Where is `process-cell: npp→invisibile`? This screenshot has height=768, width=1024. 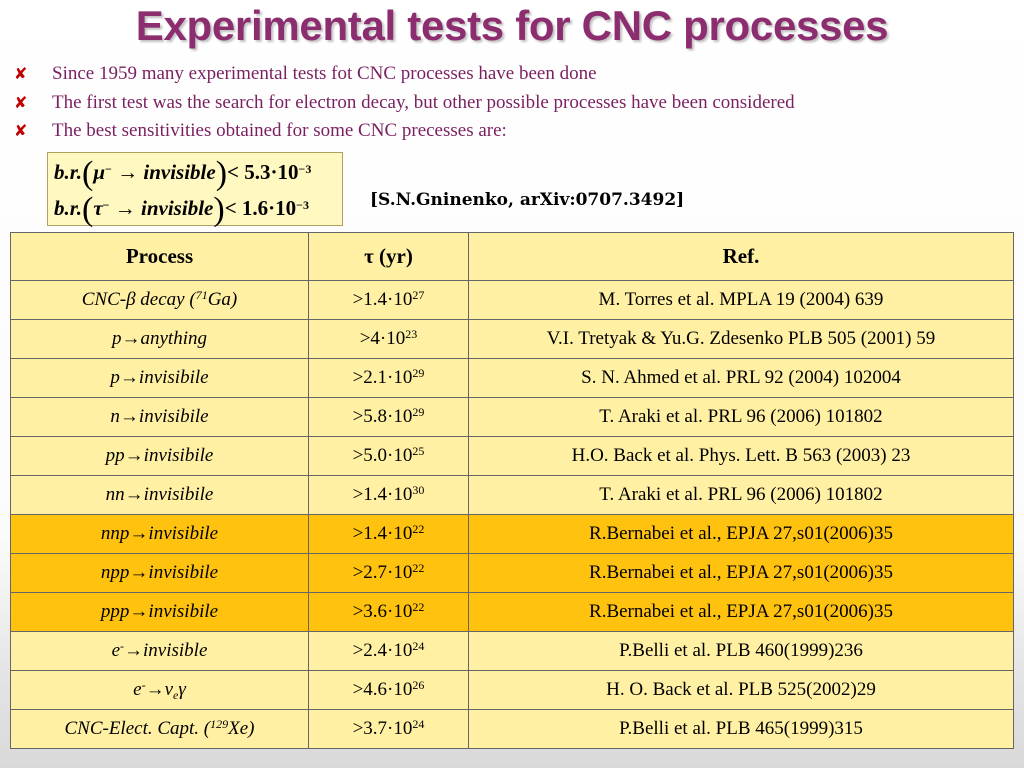 process-cell: npp→invisibile is located at coordinates (159, 573).